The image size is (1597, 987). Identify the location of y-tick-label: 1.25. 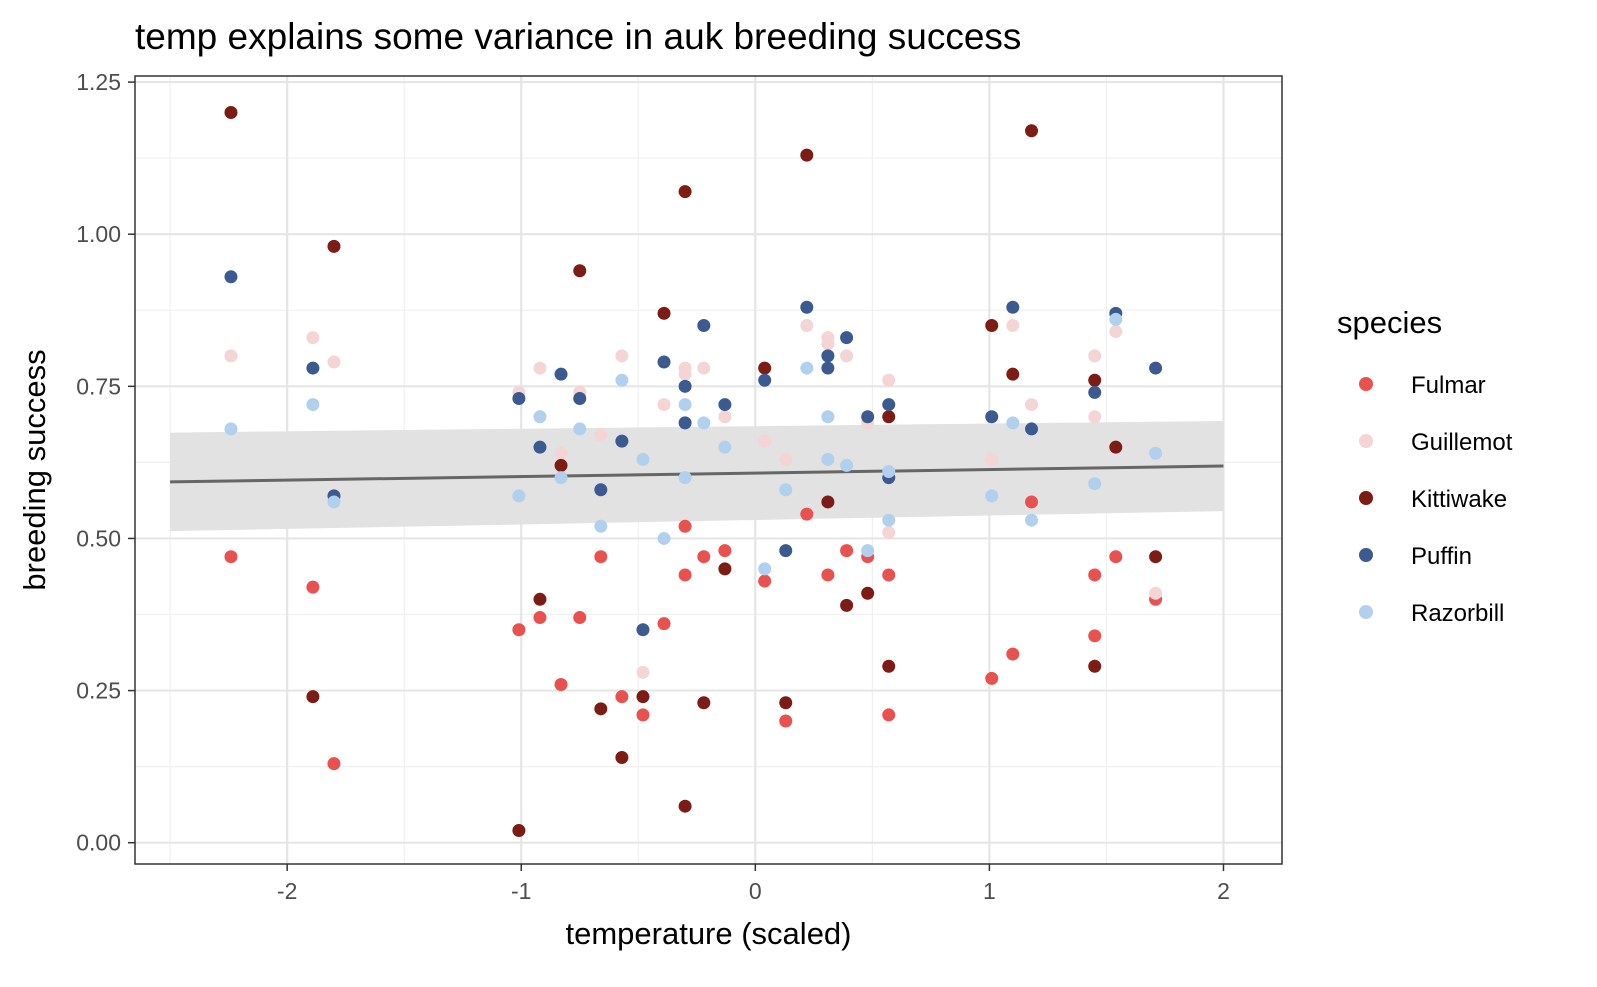
(98, 82).